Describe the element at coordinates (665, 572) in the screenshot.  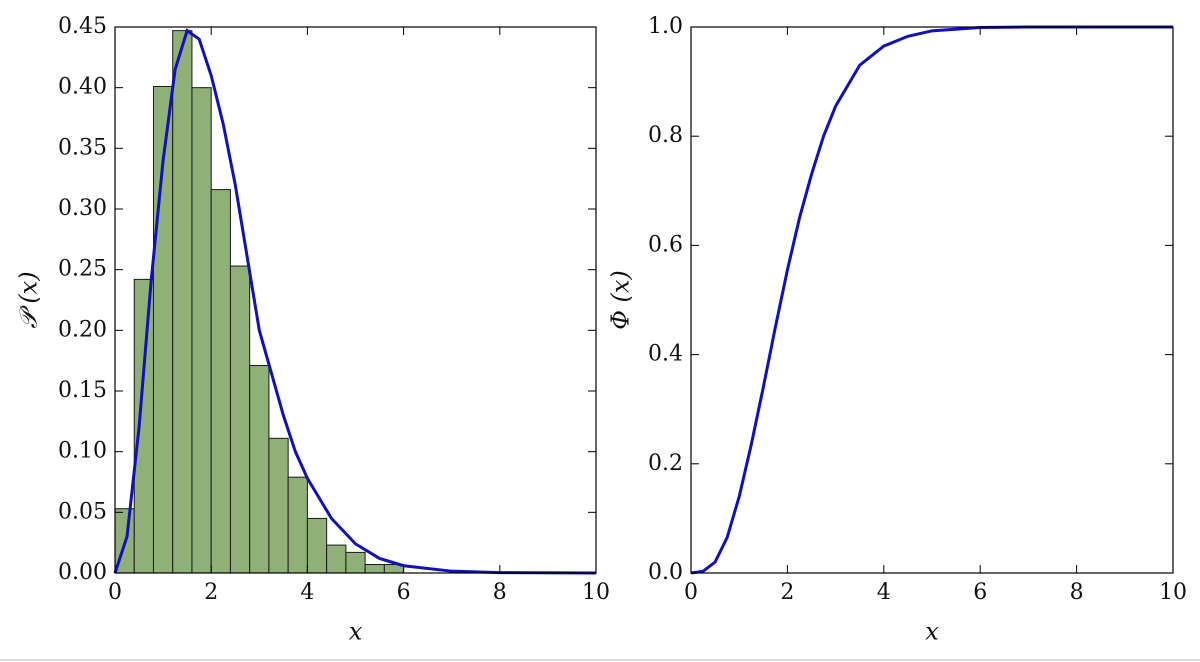
I see `y-tick-label: 0.0` at that location.